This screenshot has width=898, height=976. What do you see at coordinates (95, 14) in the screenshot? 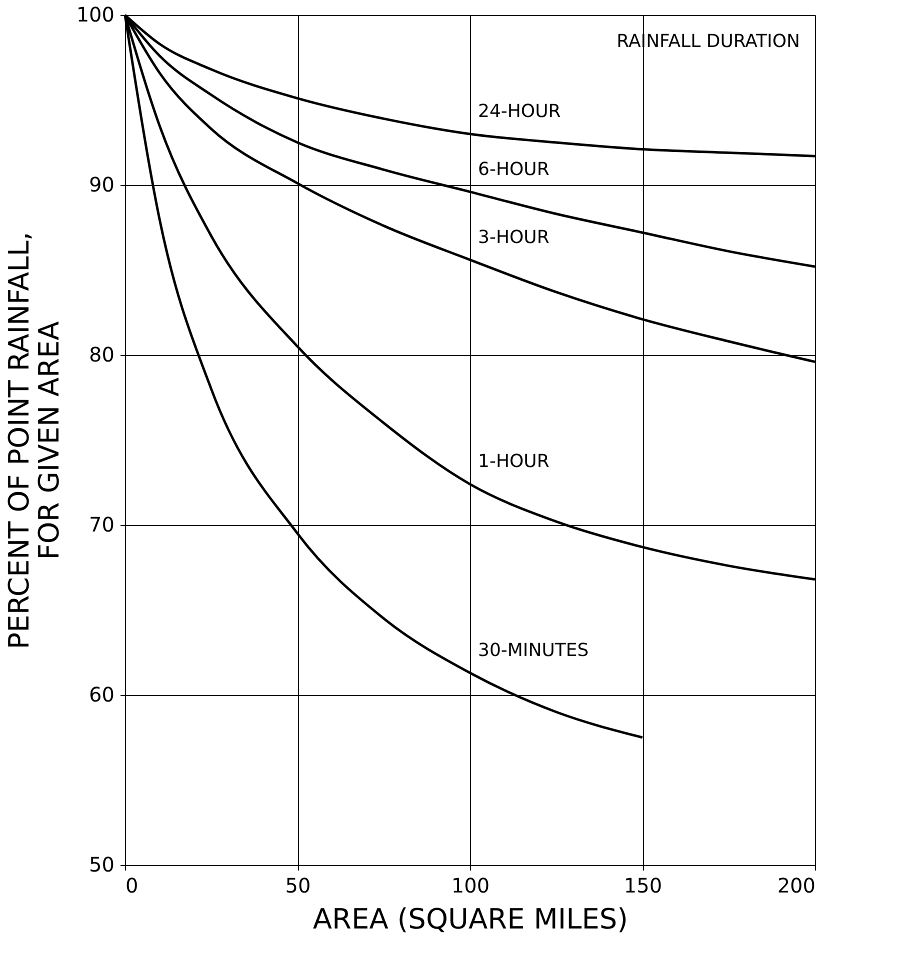
I see `y-tick-label: 100` at bounding box center [95, 14].